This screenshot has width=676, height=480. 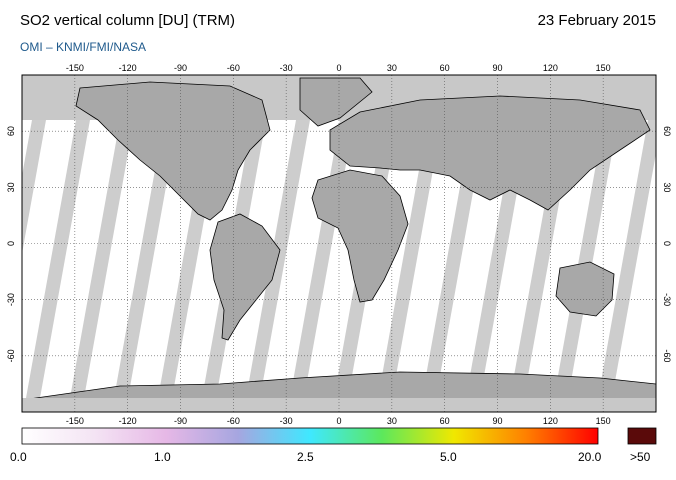 I want to click on colorbar-overflow-label: >50, so click(x=640, y=457).